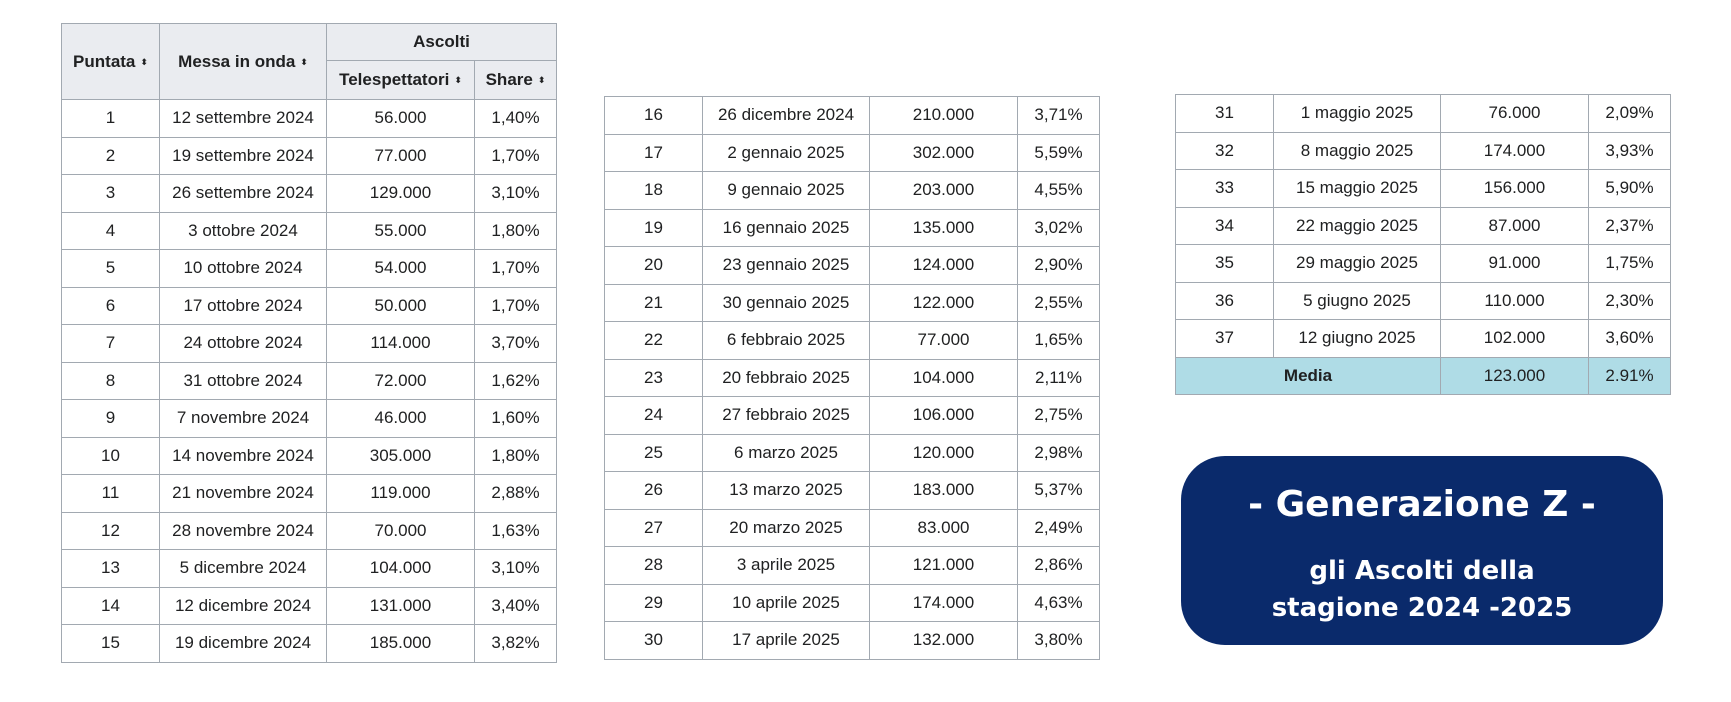 The width and height of the screenshot is (1731, 702). What do you see at coordinates (943, 452) in the screenshot?
I see `cell-telespettatori: 120.000` at bounding box center [943, 452].